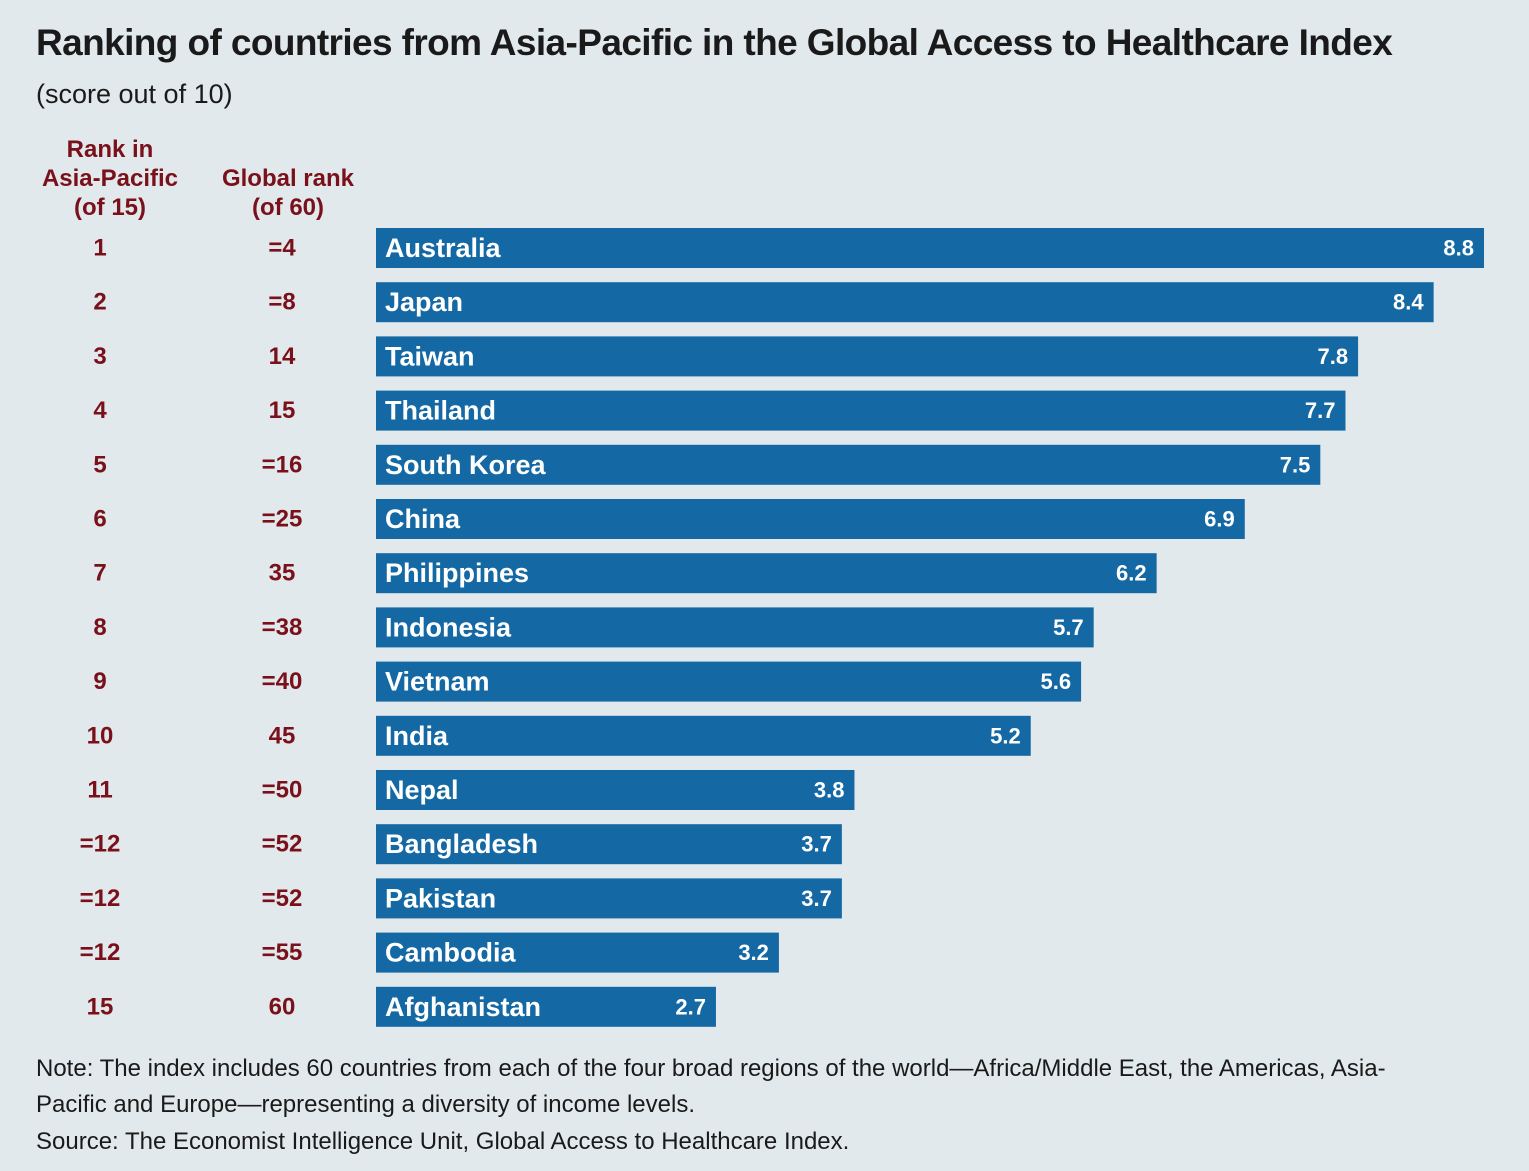  What do you see at coordinates (99, 464) in the screenshot?
I see `rank-asia-pacific-cell: 5` at bounding box center [99, 464].